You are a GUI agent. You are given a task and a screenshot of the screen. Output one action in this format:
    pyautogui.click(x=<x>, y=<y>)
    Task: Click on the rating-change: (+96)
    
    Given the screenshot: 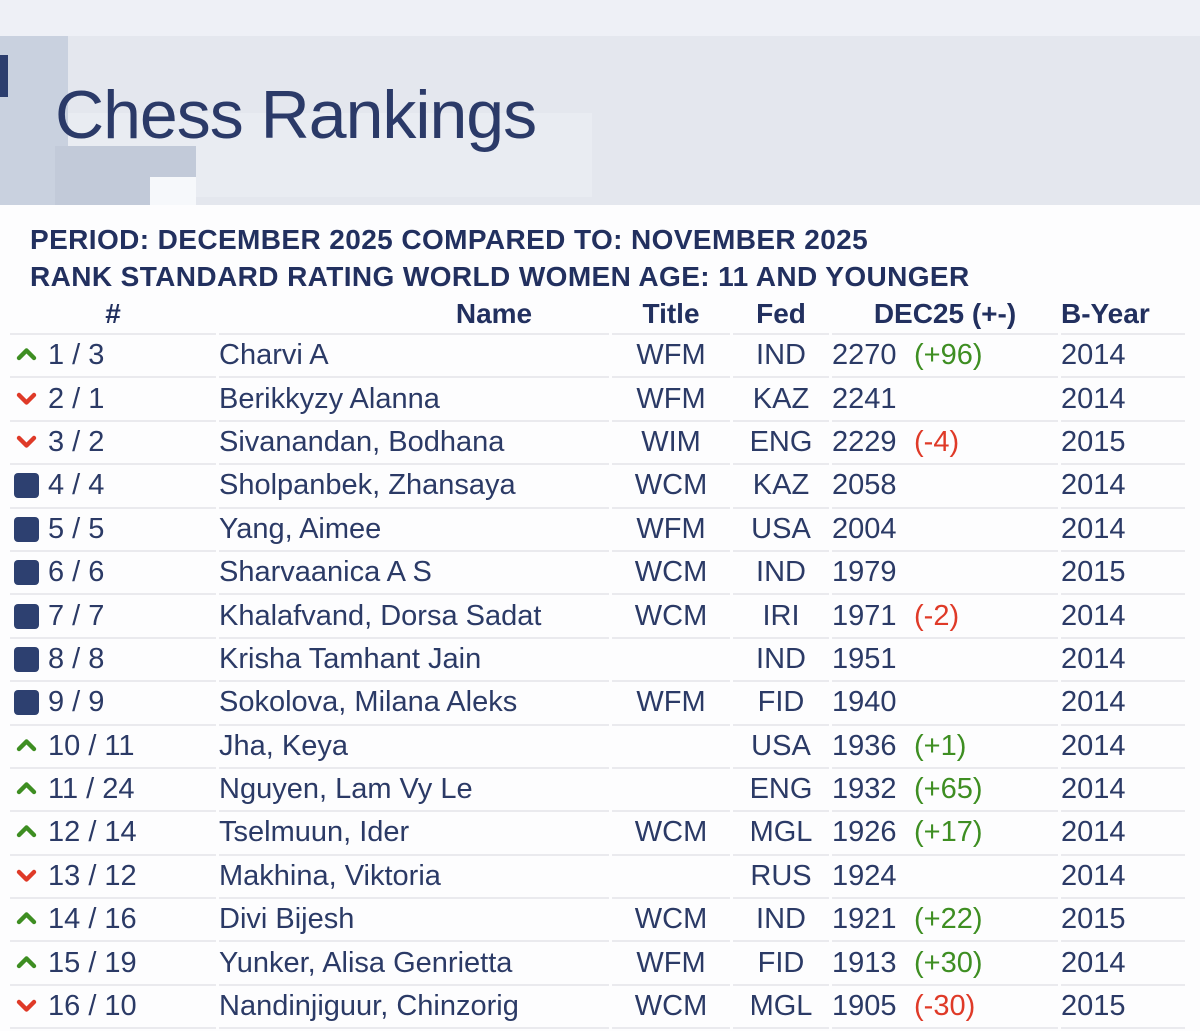 What is the action you would take?
    pyautogui.click(x=948, y=355)
    